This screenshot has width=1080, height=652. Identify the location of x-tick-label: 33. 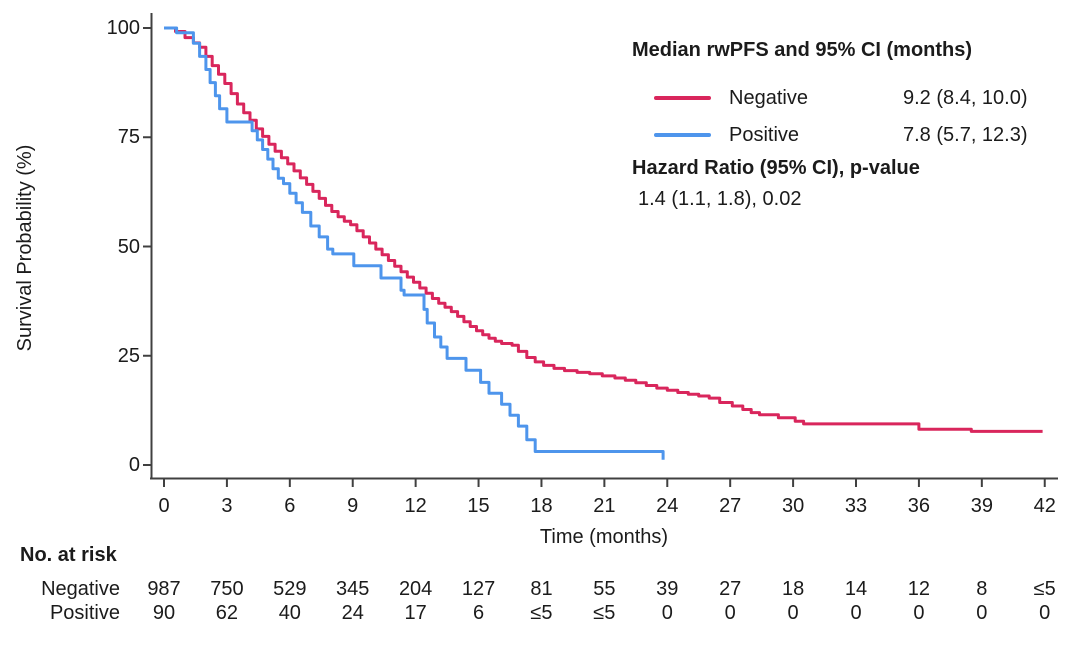
(856, 506).